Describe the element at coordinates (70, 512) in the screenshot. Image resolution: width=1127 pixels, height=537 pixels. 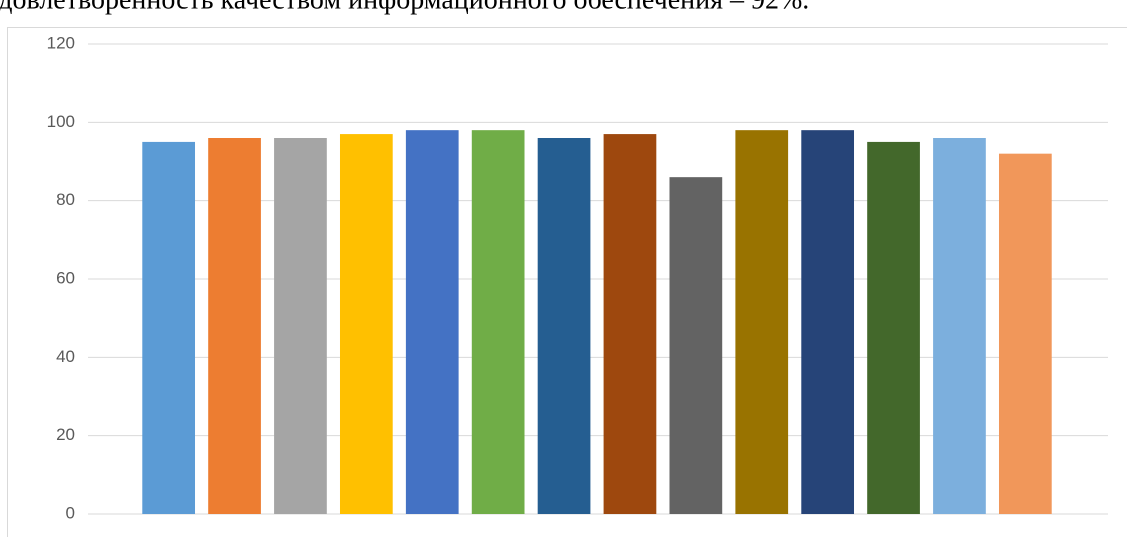
I see `y-tick-label: 0` at that location.